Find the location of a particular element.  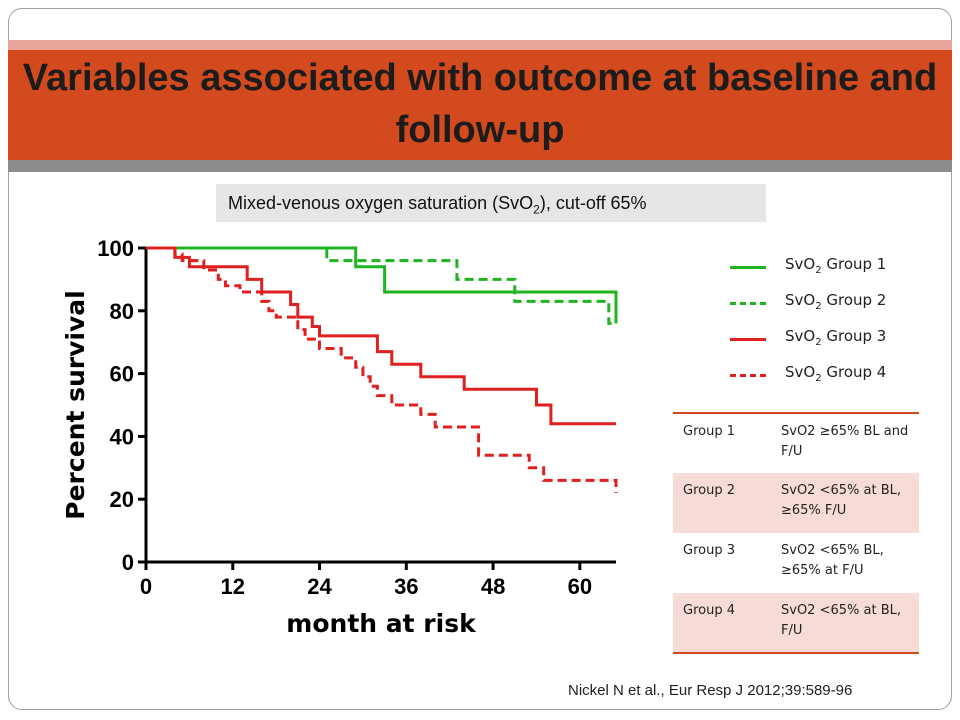

group-description: SvO2 <65% at BL, F/U is located at coordinates (841, 620).